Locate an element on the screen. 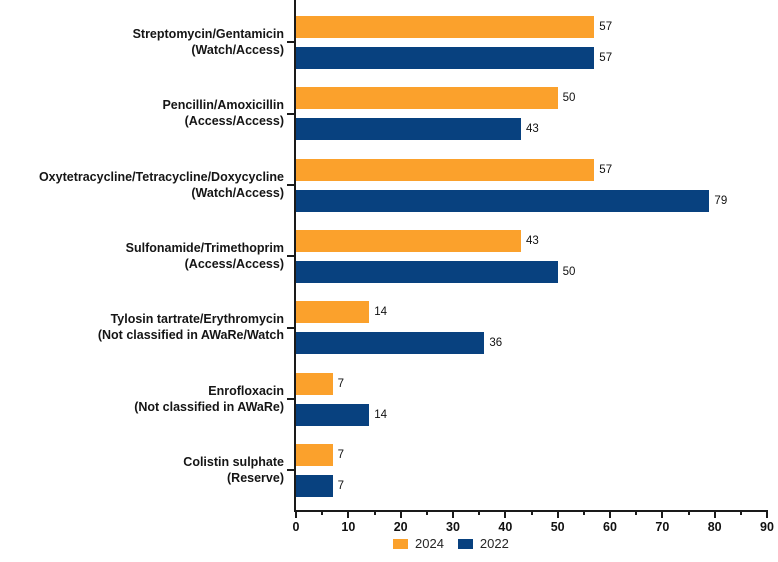 This screenshot has width=778, height=562. x-axis-tick-label: 30 is located at coordinates (453, 527).